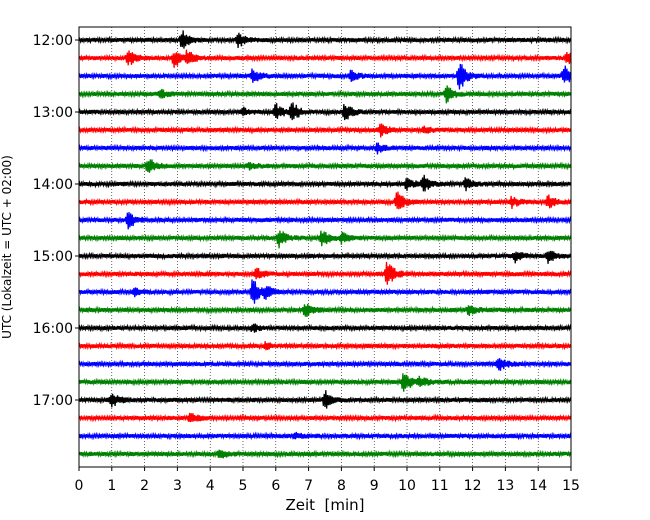 This screenshot has width=650, height=520. Describe the element at coordinates (53, 41) in the screenshot. I see `y-tick-label: 12:00` at that location.